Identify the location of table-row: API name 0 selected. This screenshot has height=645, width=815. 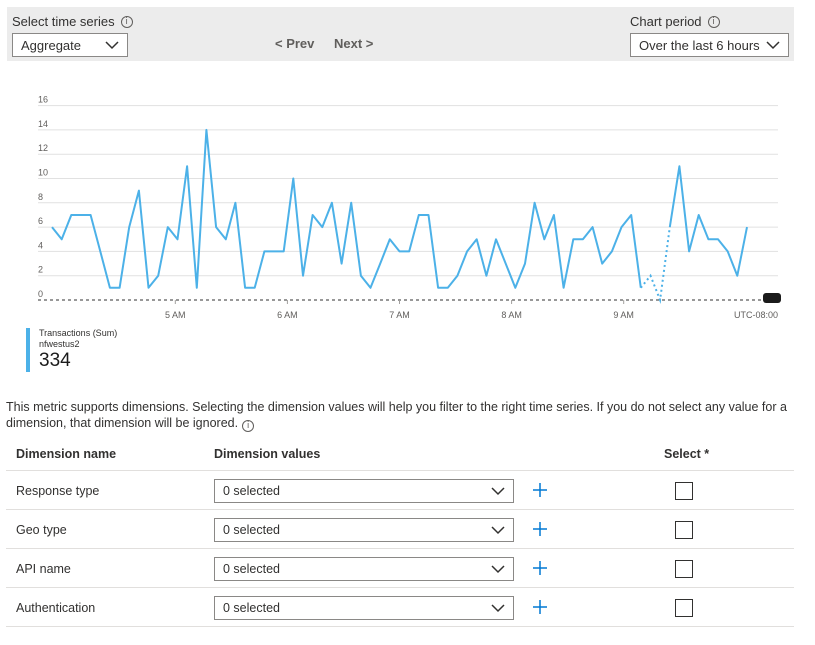
(400, 568).